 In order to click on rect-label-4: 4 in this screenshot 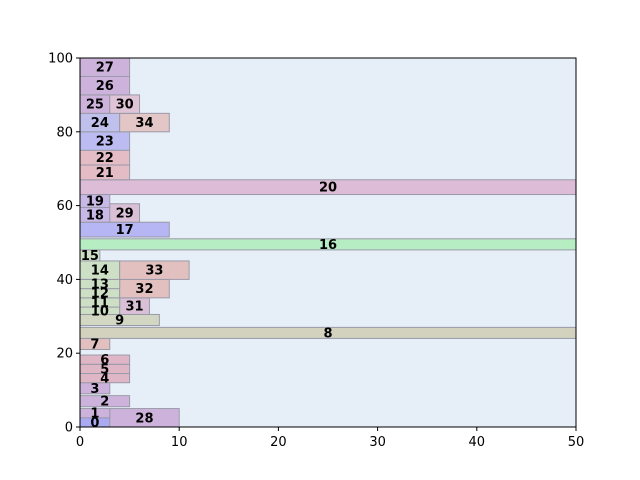, I will do `click(104, 379)`.